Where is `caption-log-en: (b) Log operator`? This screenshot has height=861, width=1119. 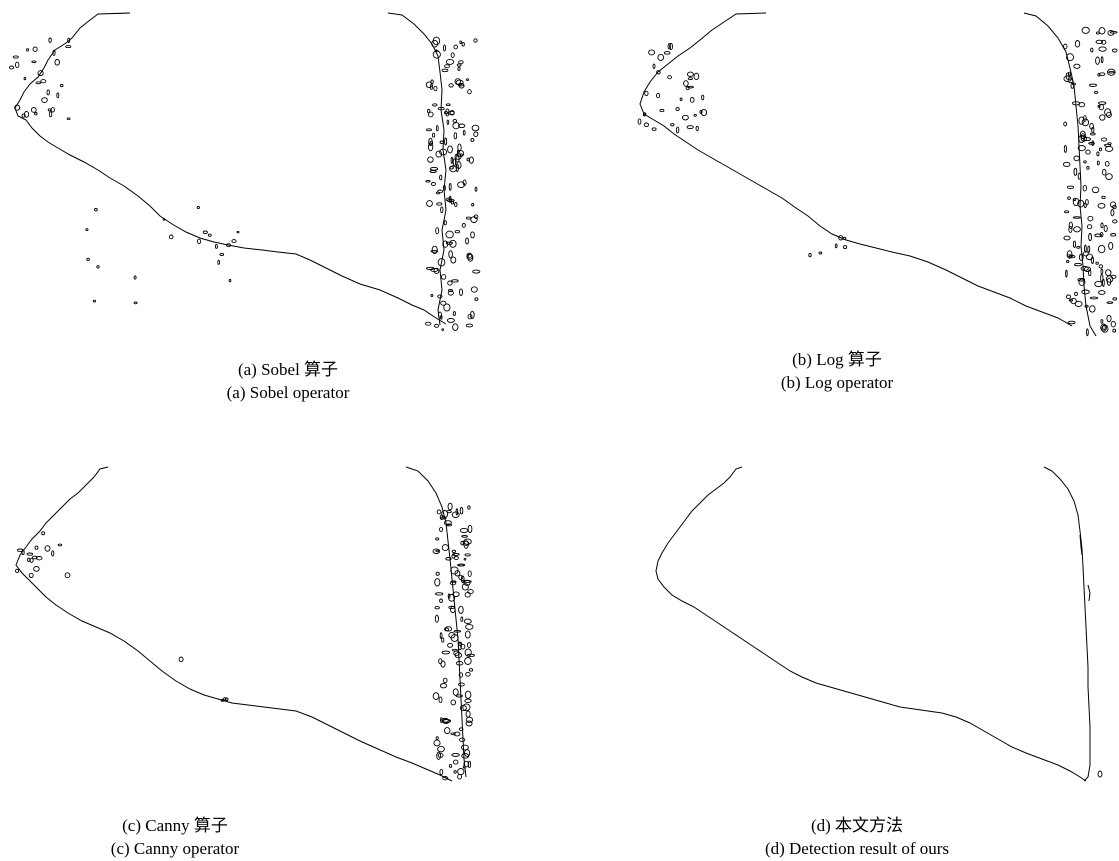 caption-log-en: (b) Log operator is located at coordinates (837, 382).